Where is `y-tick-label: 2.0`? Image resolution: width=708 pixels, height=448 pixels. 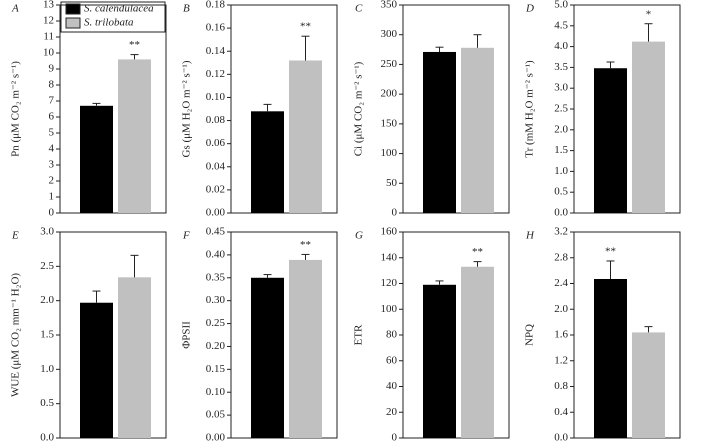
y-tick-label: 2.0 is located at coordinates (561, 129).